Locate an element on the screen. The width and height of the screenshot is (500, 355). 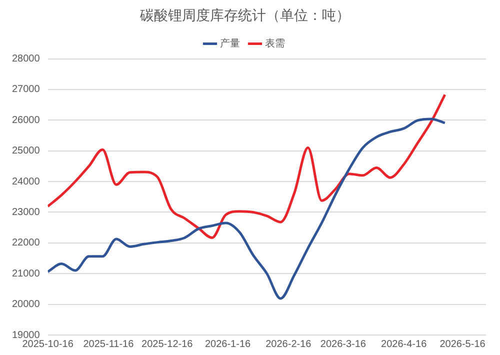
y-tick-label: 20000 is located at coordinates (26, 304).